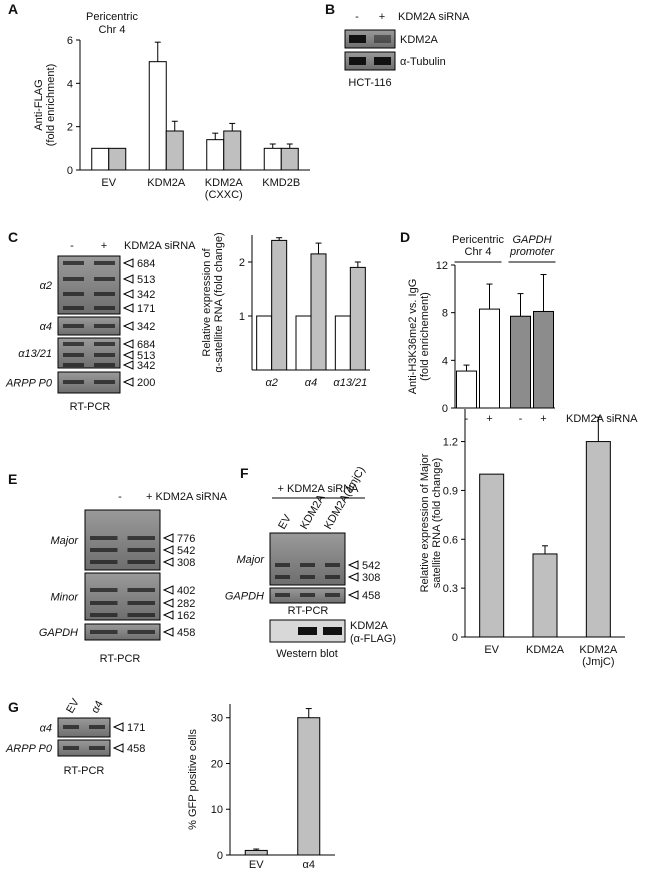  I want to click on row-label: α13/21, so click(35, 354).